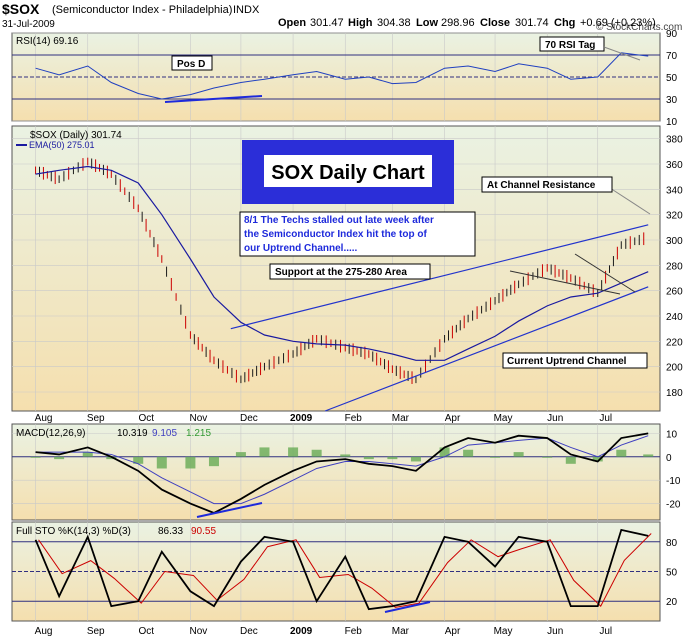 This screenshot has width=700, height=639. Describe the element at coordinates (672, 543) in the screenshot. I see `axis-tick-label: 80` at that location.